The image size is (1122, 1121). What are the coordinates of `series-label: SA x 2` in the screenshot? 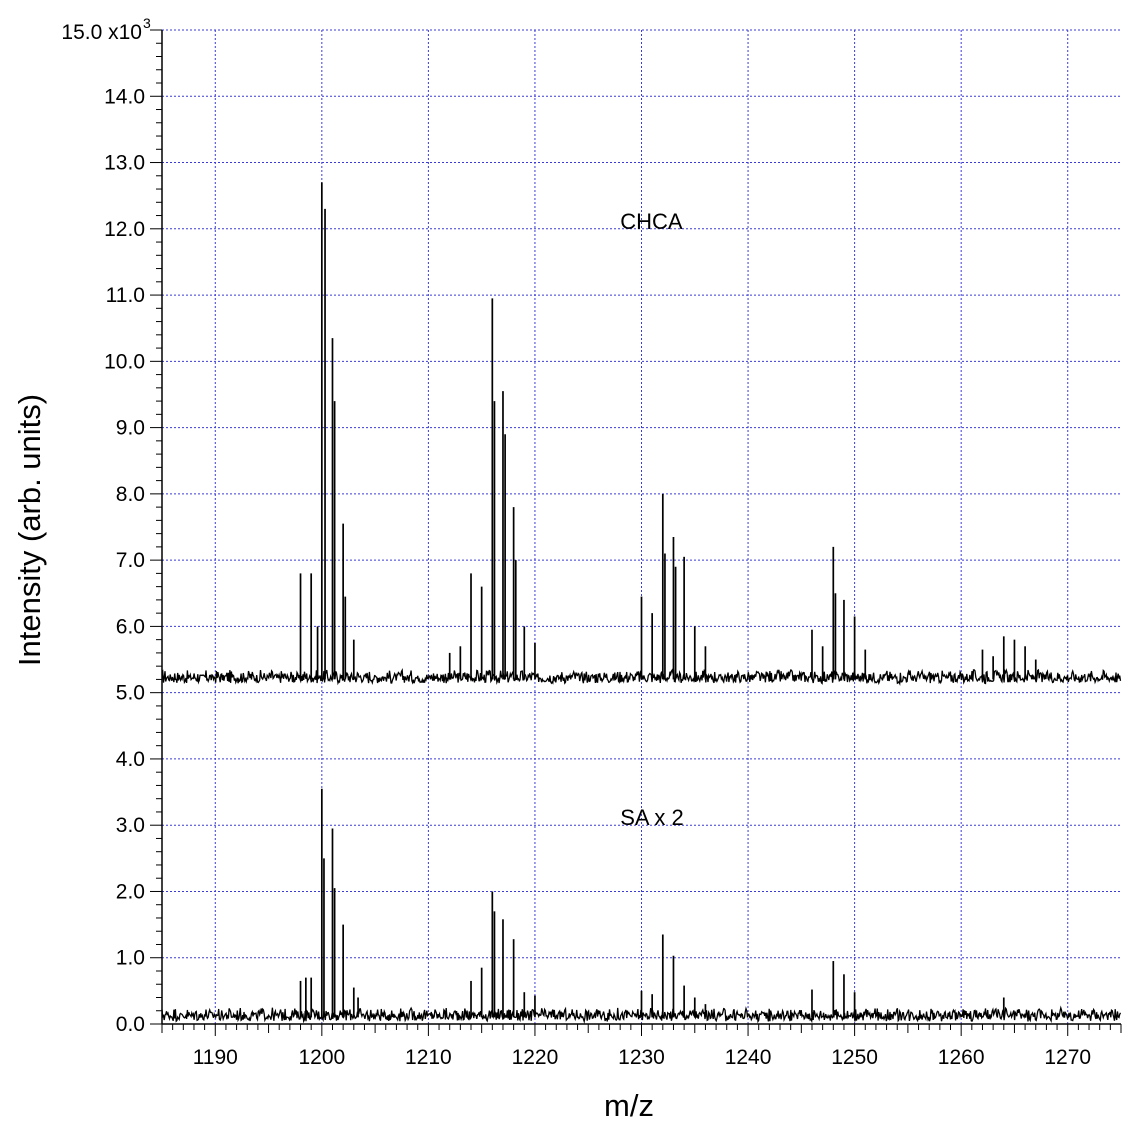 It's located at (652, 817).